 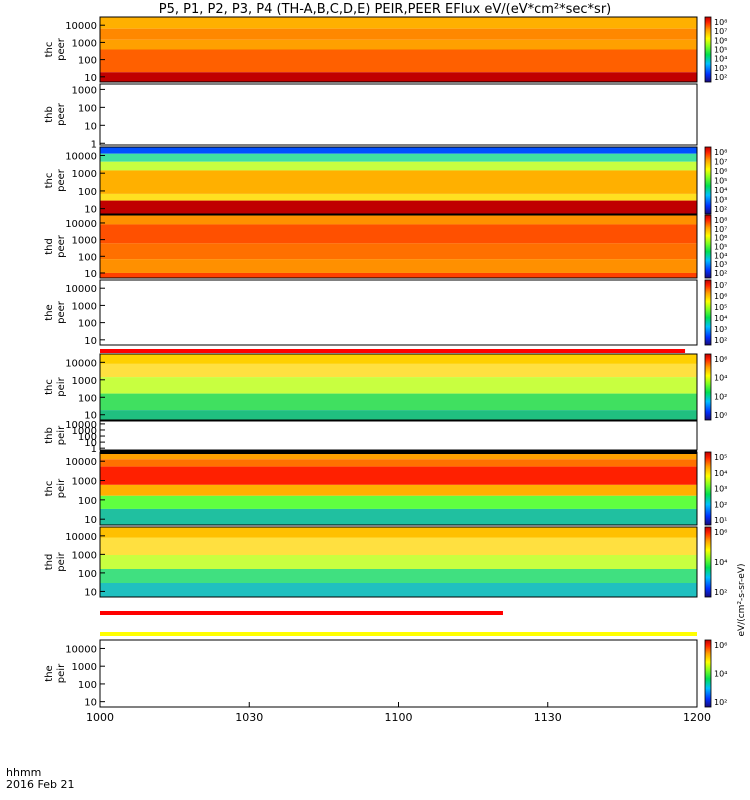 I want to click on panel-8-colorbar-tick-3: 10², so click(x=720, y=504).